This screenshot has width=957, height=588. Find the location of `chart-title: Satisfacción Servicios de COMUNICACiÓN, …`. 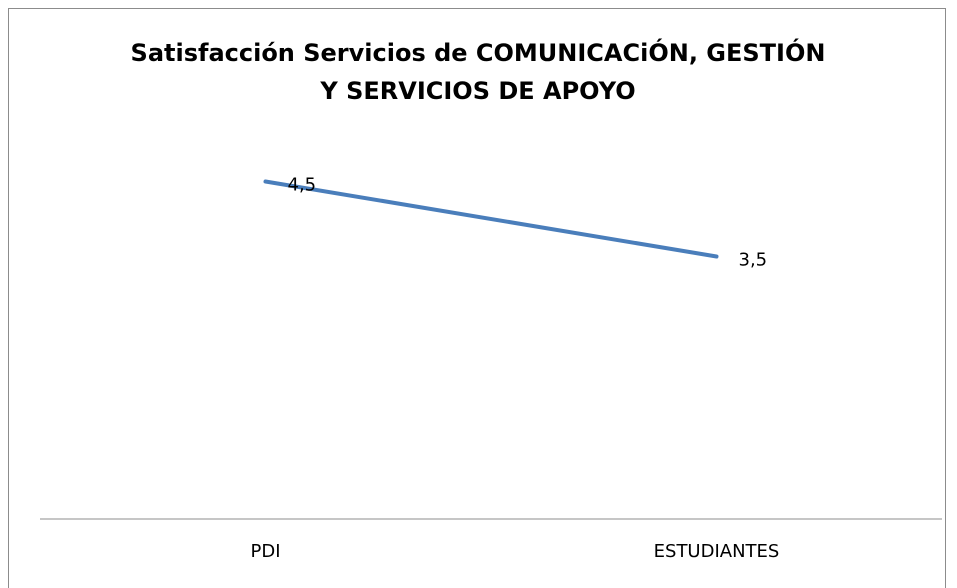

chart-title: Satisfacción Servicios de COMUNICACiÓN, … is located at coordinates (478, 72).